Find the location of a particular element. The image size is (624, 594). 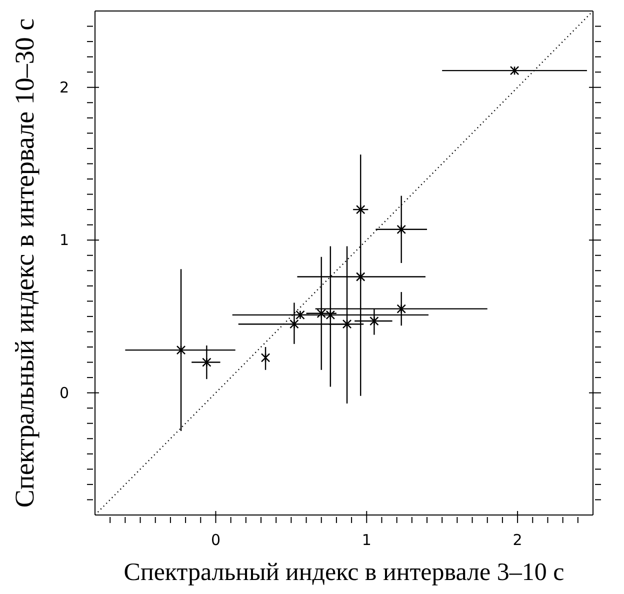

y-tick-label: 2 is located at coordinates (64, 87).